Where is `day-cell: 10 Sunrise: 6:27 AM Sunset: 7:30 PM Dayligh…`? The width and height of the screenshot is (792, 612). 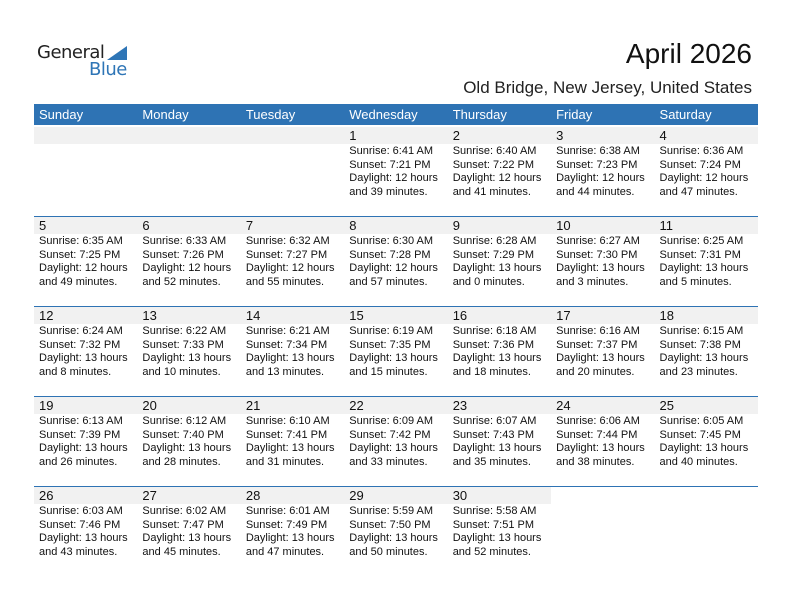
day-cell: 10 Sunrise: 6:27 AM Sunset: 7:30 PM Dayligh… is located at coordinates (603, 262).